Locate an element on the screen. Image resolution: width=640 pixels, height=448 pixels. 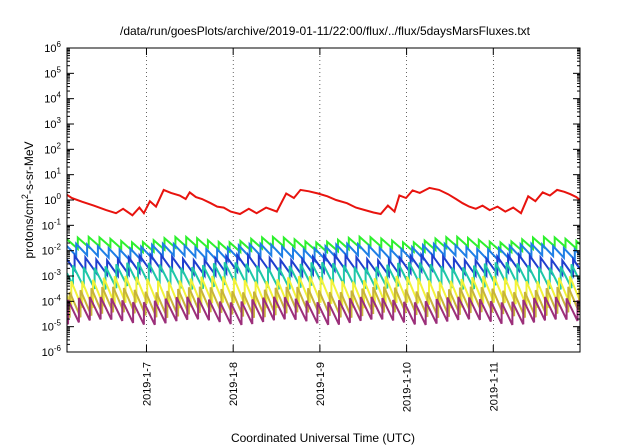
y-tick-label: 10⁻² is located at coordinates (52, 250).